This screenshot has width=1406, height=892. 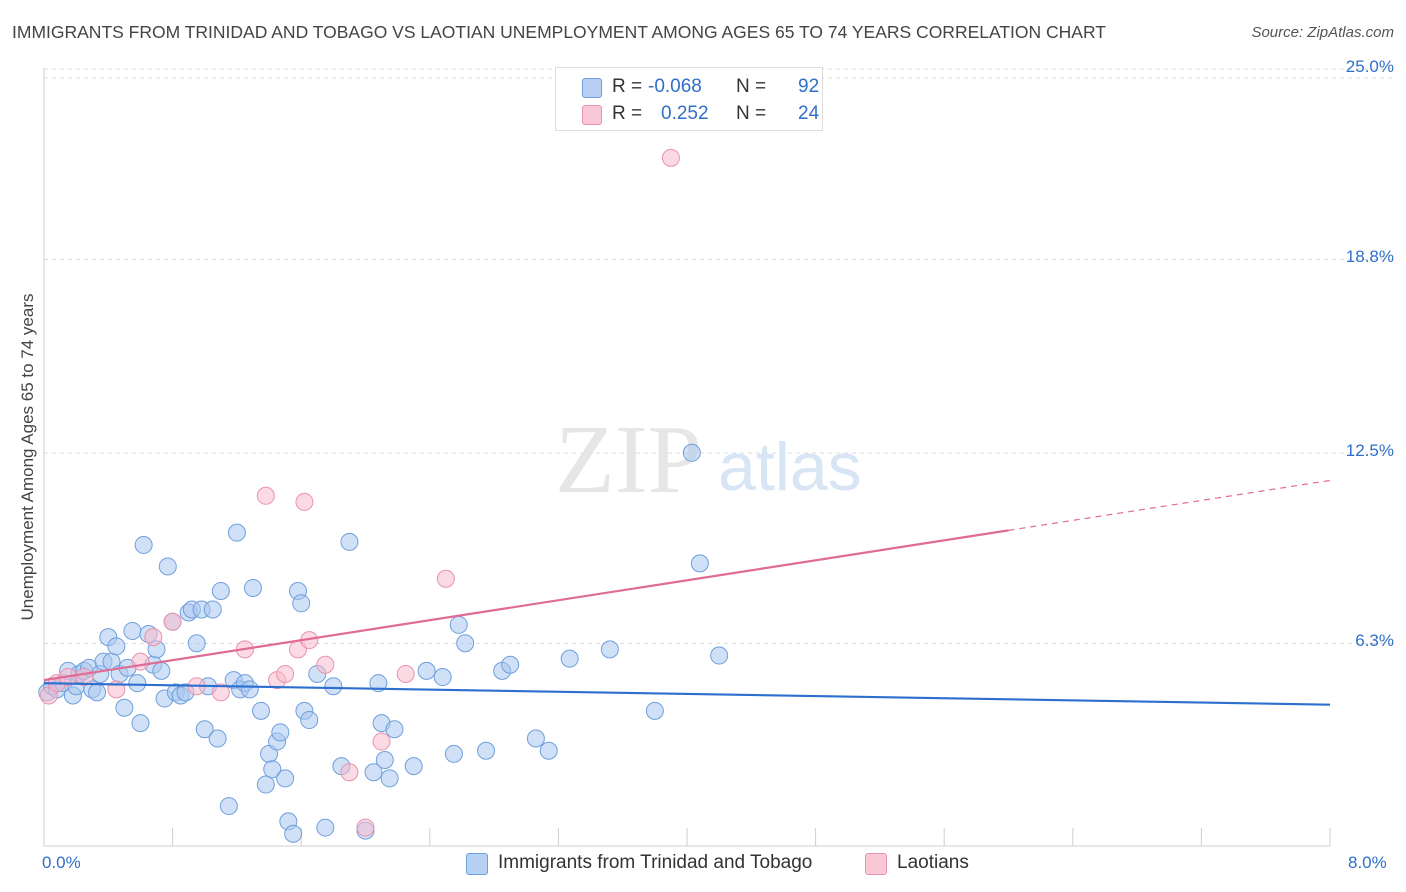 What do you see at coordinates (628, 460) in the screenshot?
I see `watermark-zip: ZIP` at bounding box center [628, 460].